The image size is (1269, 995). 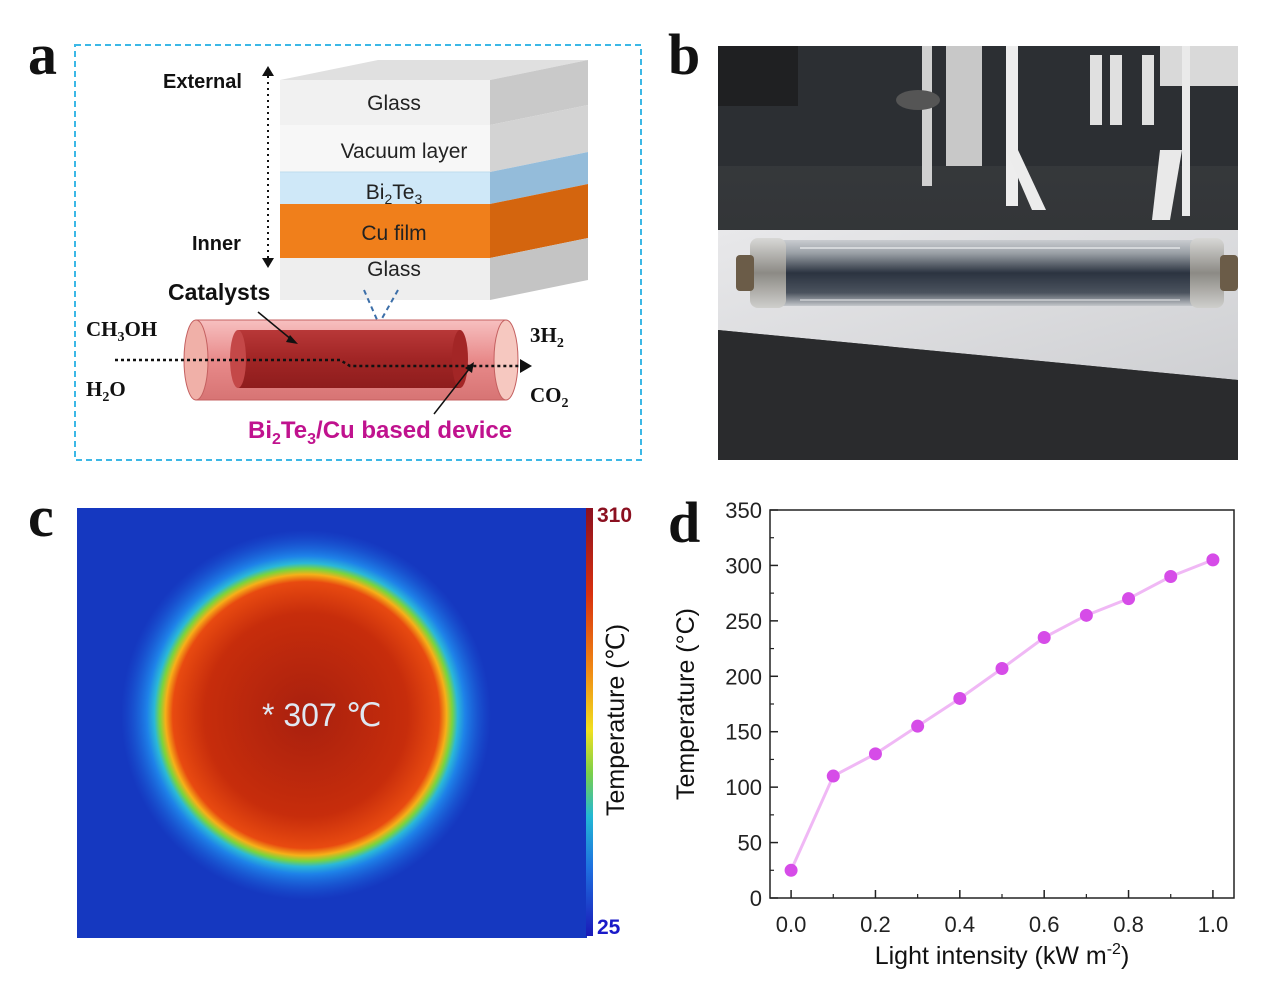 I want to click on y-axis: 0 50 100 150 200 250 300 350, so click(x=751, y=704).